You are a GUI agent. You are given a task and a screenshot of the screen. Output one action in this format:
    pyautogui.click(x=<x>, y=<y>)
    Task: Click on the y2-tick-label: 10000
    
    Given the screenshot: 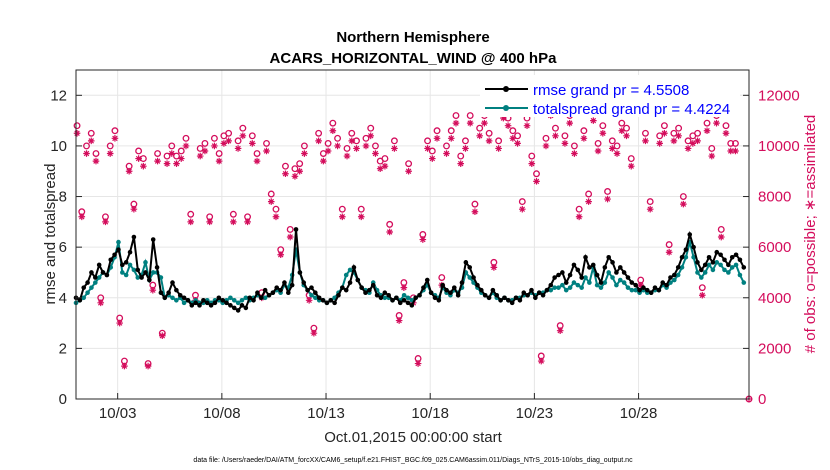 What is the action you would take?
    pyautogui.click(x=779, y=146)
    